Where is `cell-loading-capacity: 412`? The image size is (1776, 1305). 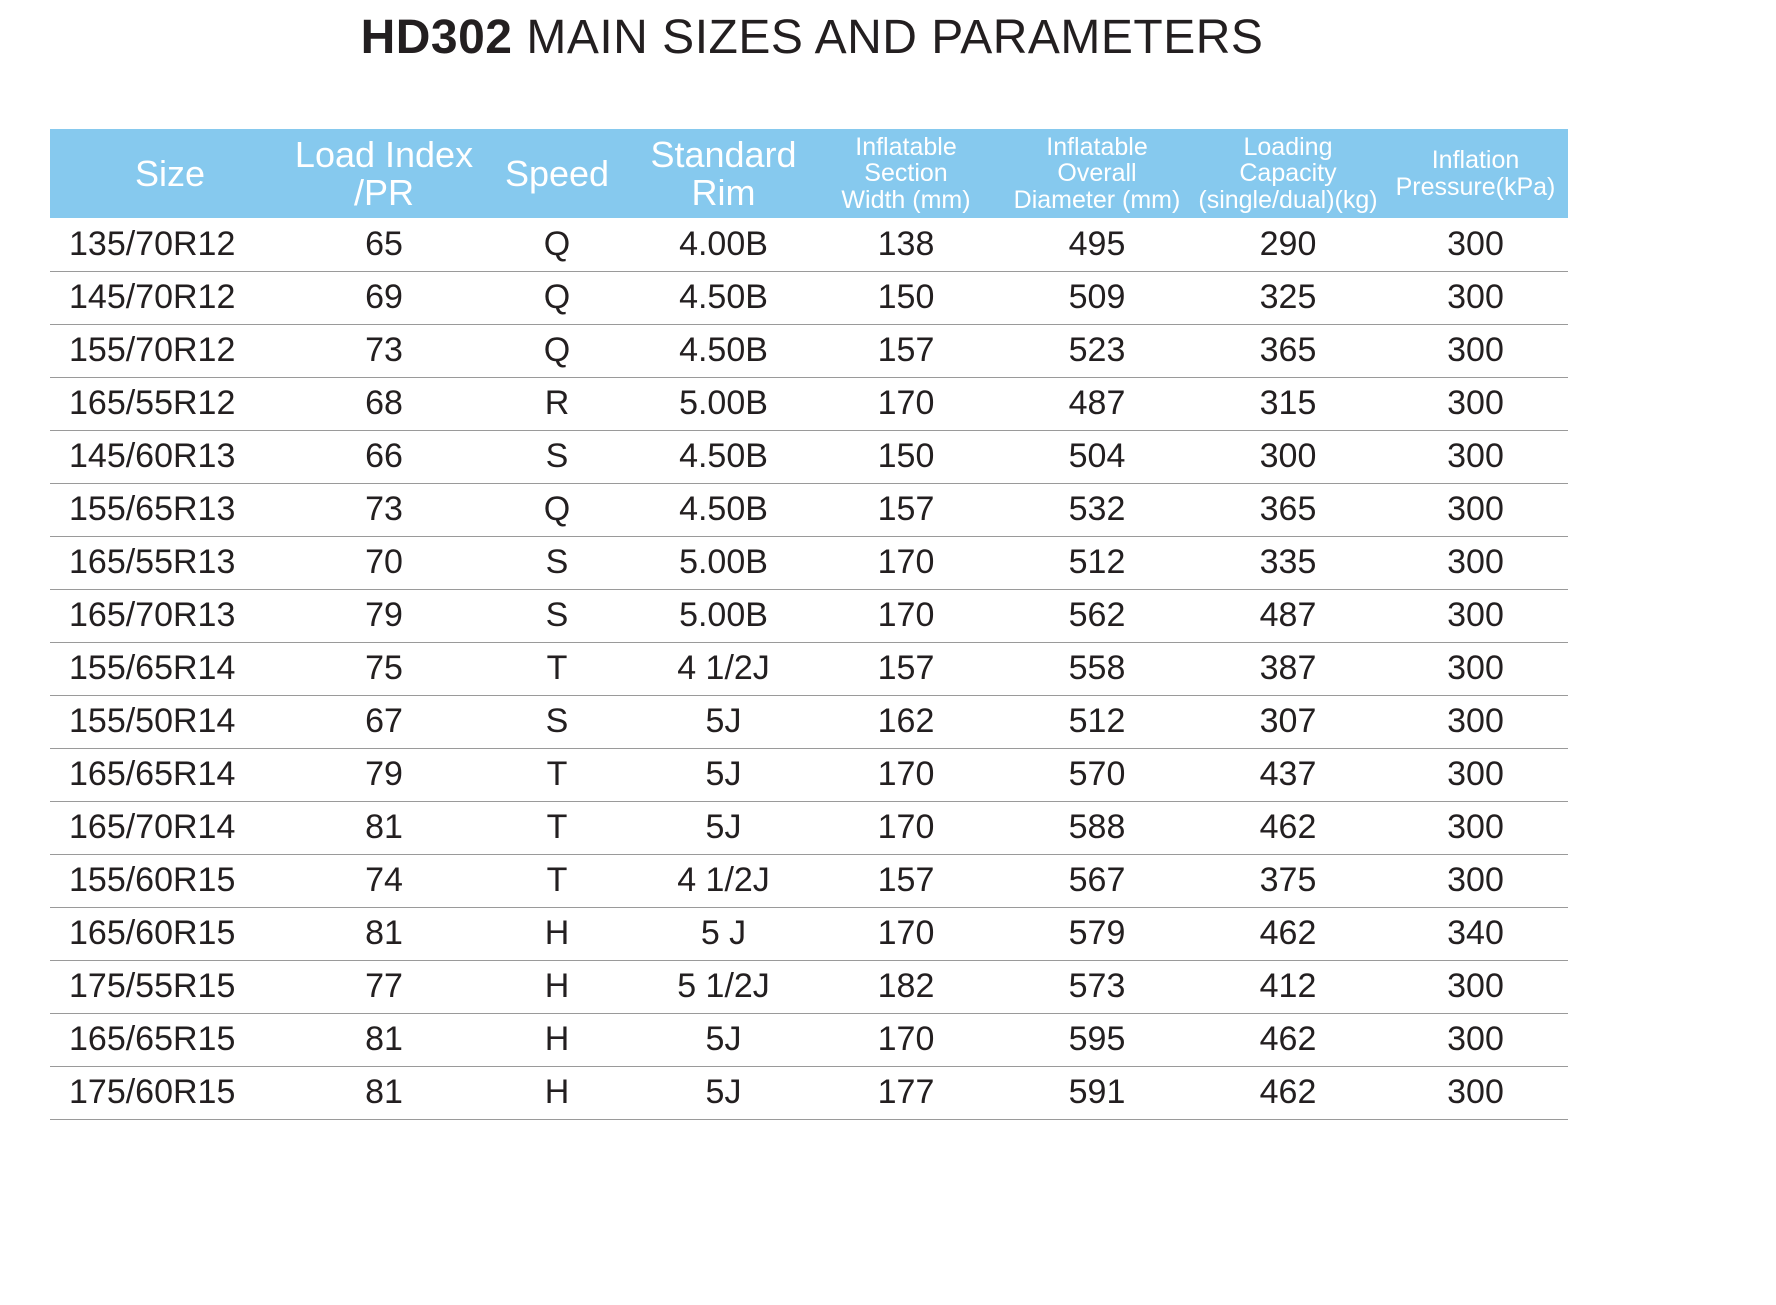
cell-loading-capacity: 412 is located at coordinates (1288, 986).